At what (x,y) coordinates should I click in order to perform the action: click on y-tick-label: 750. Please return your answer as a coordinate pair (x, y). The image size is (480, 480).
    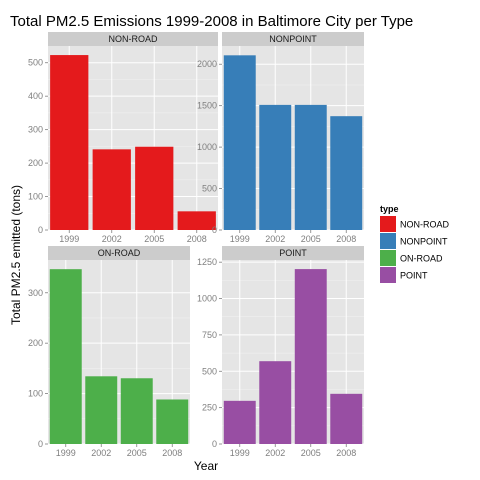
    Looking at the image, I should click on (209, 335).